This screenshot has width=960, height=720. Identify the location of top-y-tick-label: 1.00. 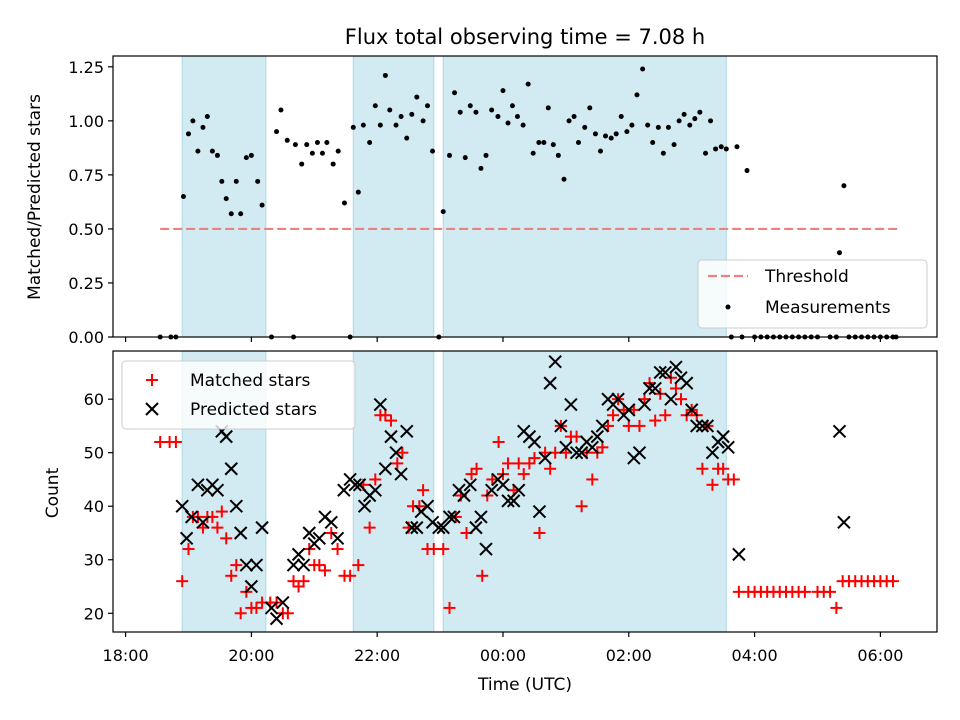
(86, 121).